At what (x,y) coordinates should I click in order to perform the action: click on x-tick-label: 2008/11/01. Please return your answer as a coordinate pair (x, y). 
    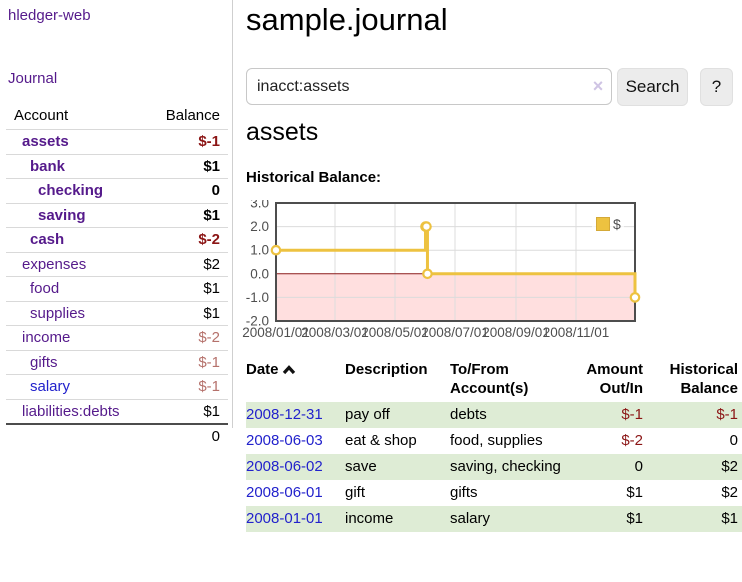
    Looking at the image, I should click on (576, 332).